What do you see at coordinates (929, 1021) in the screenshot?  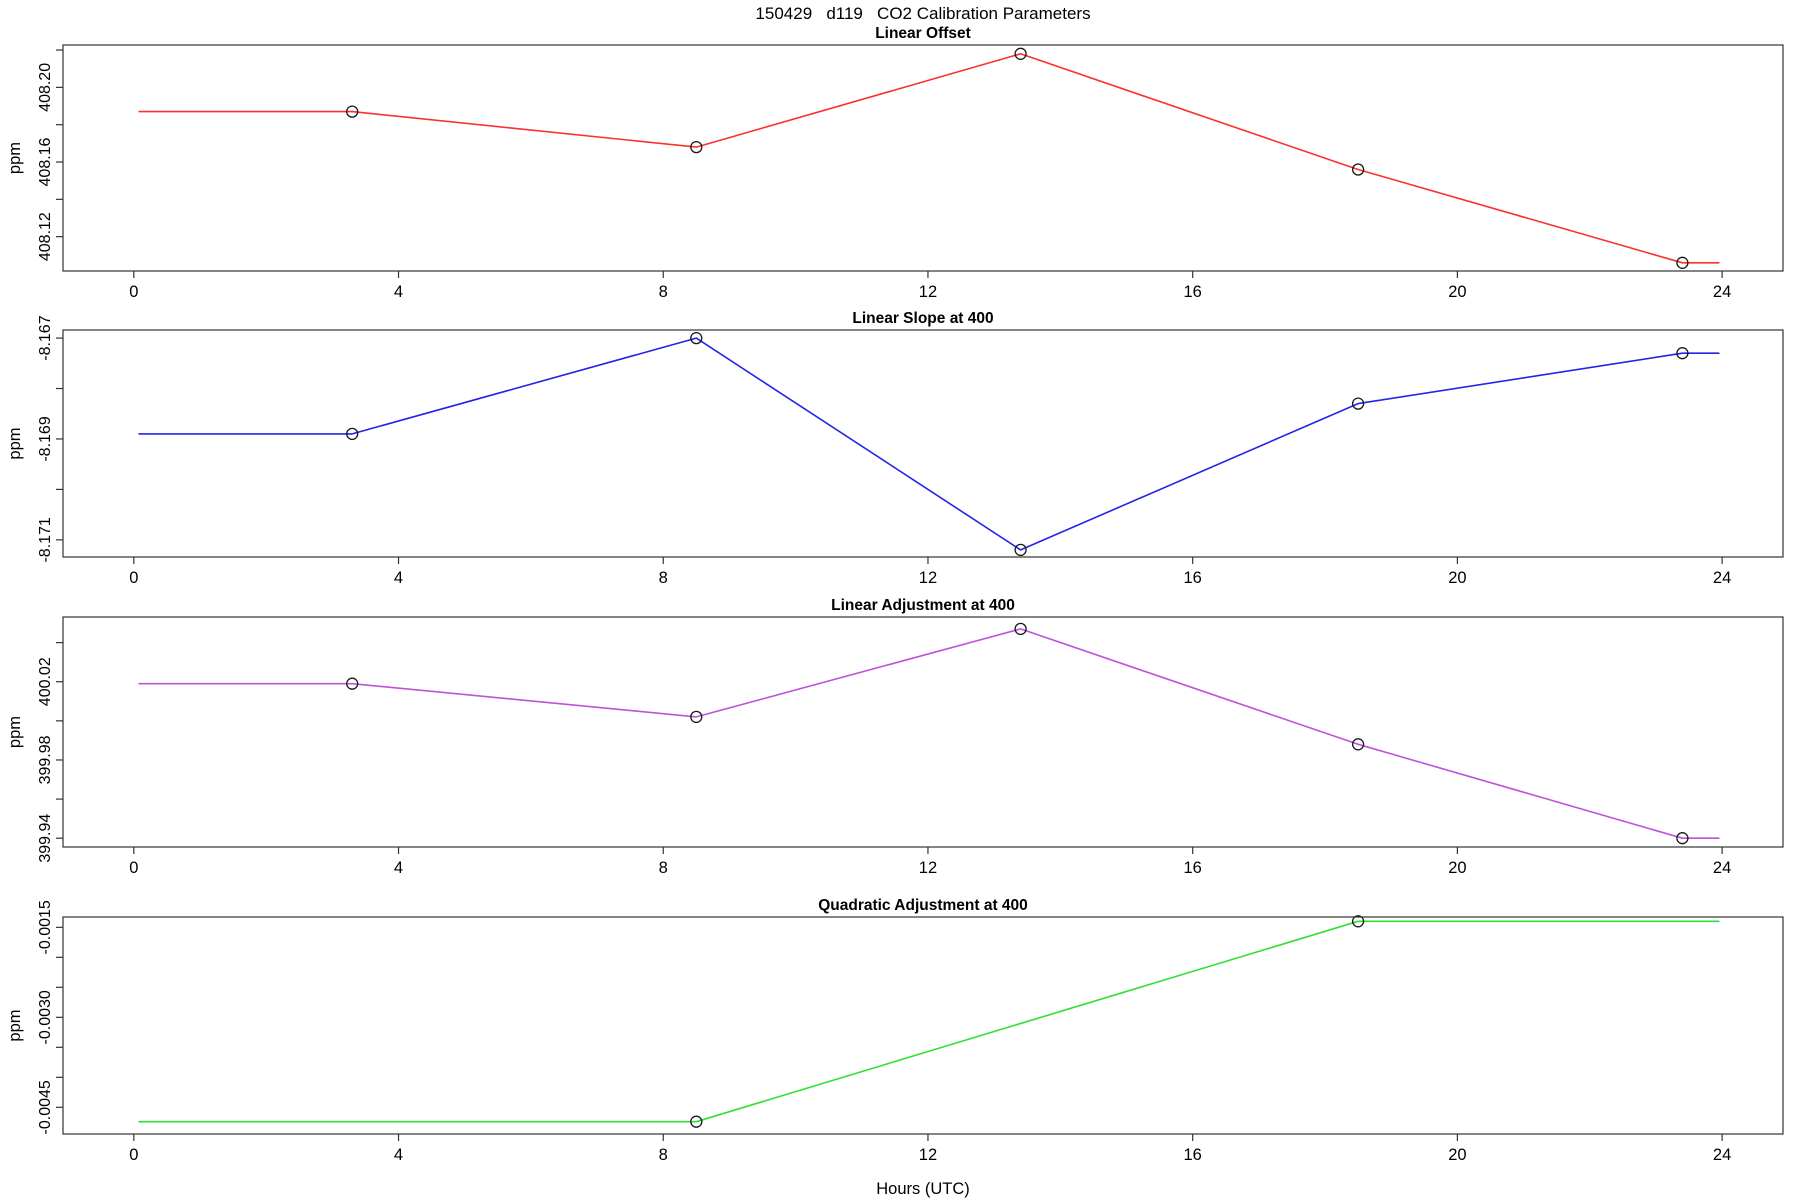 I see `data-line` at bounding box center [929, 1021].